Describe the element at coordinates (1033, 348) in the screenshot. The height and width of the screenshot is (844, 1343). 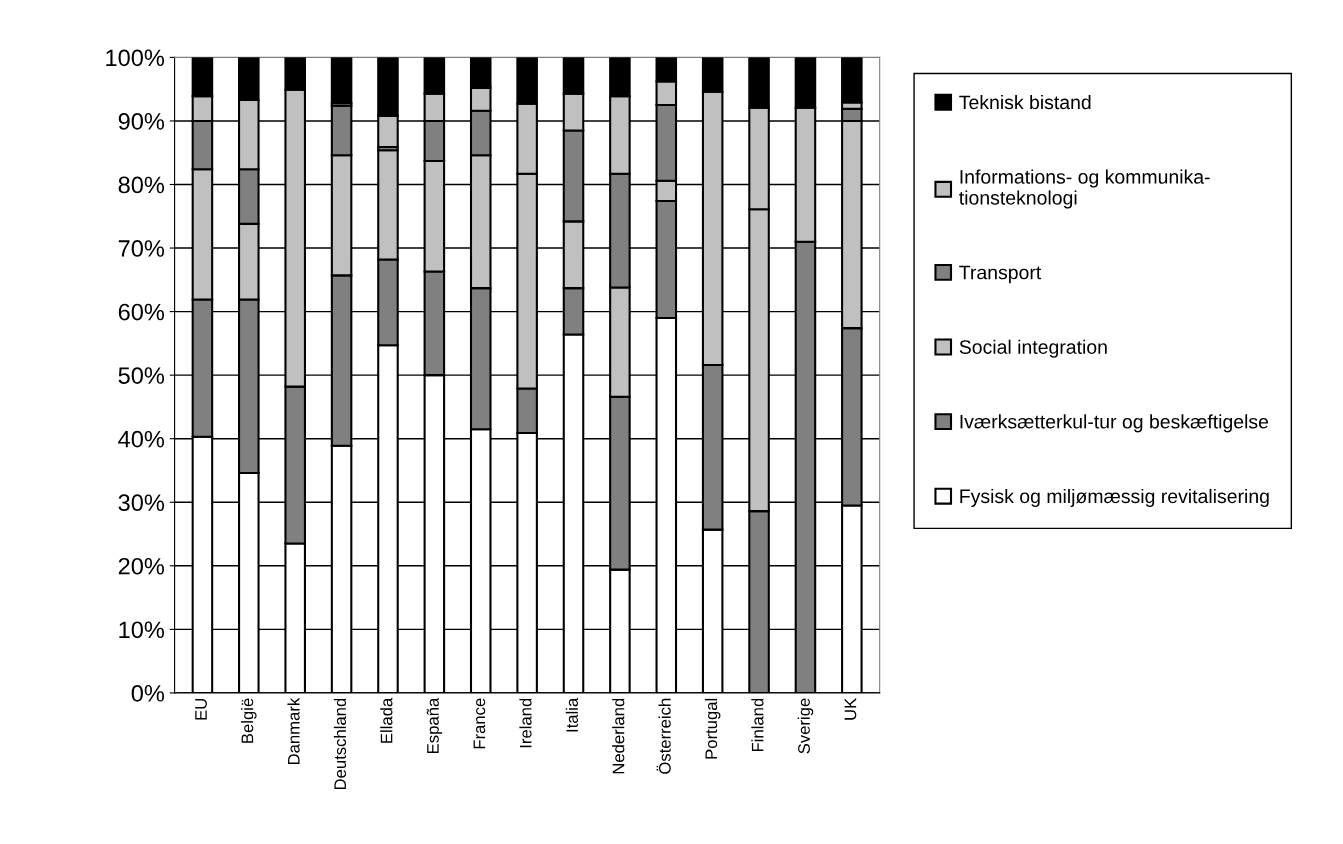
I see `legend-label: Social integration` at that location.